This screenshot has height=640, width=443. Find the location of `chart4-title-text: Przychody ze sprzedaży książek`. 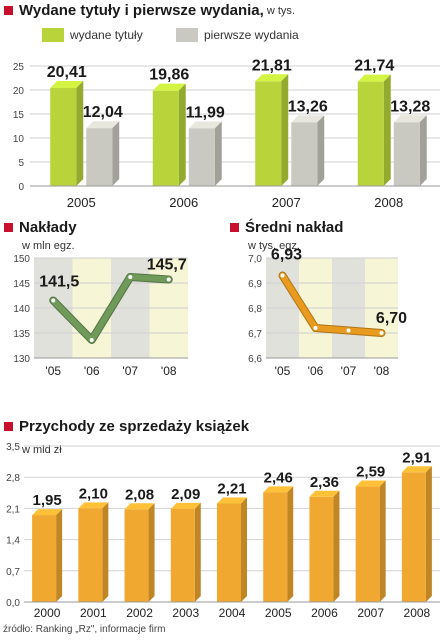

chart4-title-text: Przychody ze sprzedaży książek is located at coordinates (134, 426).